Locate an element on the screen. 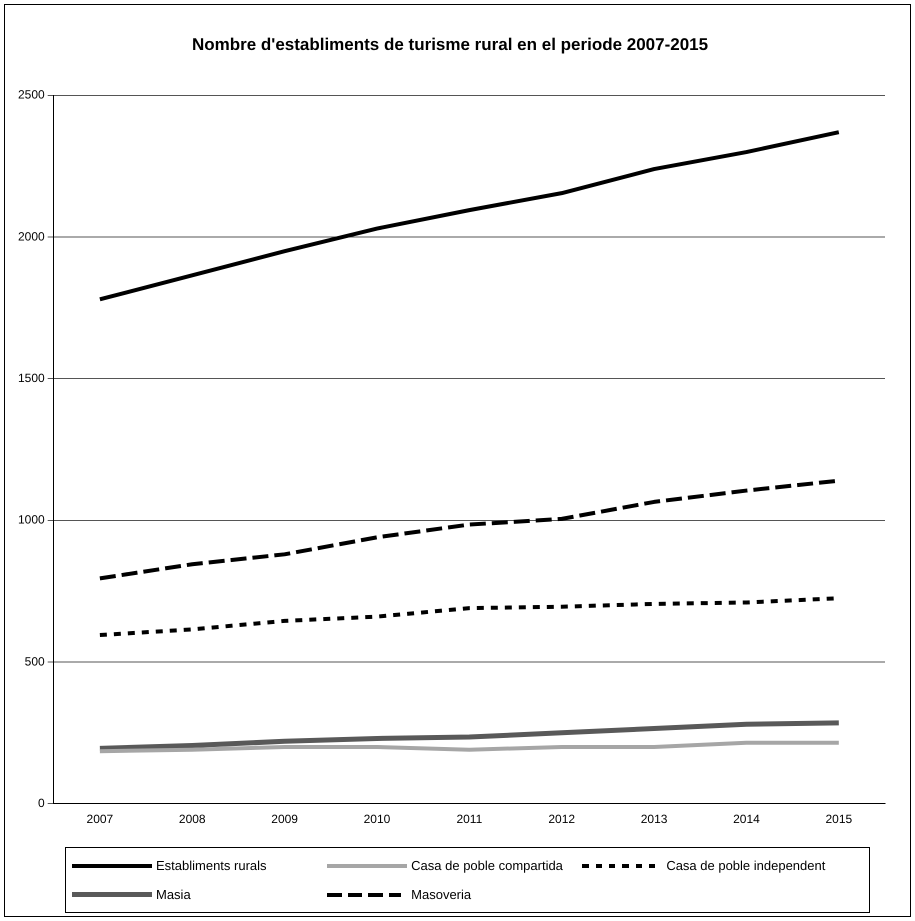  legend-label: Casa de poble compartida is located at coordinates (487, 865).